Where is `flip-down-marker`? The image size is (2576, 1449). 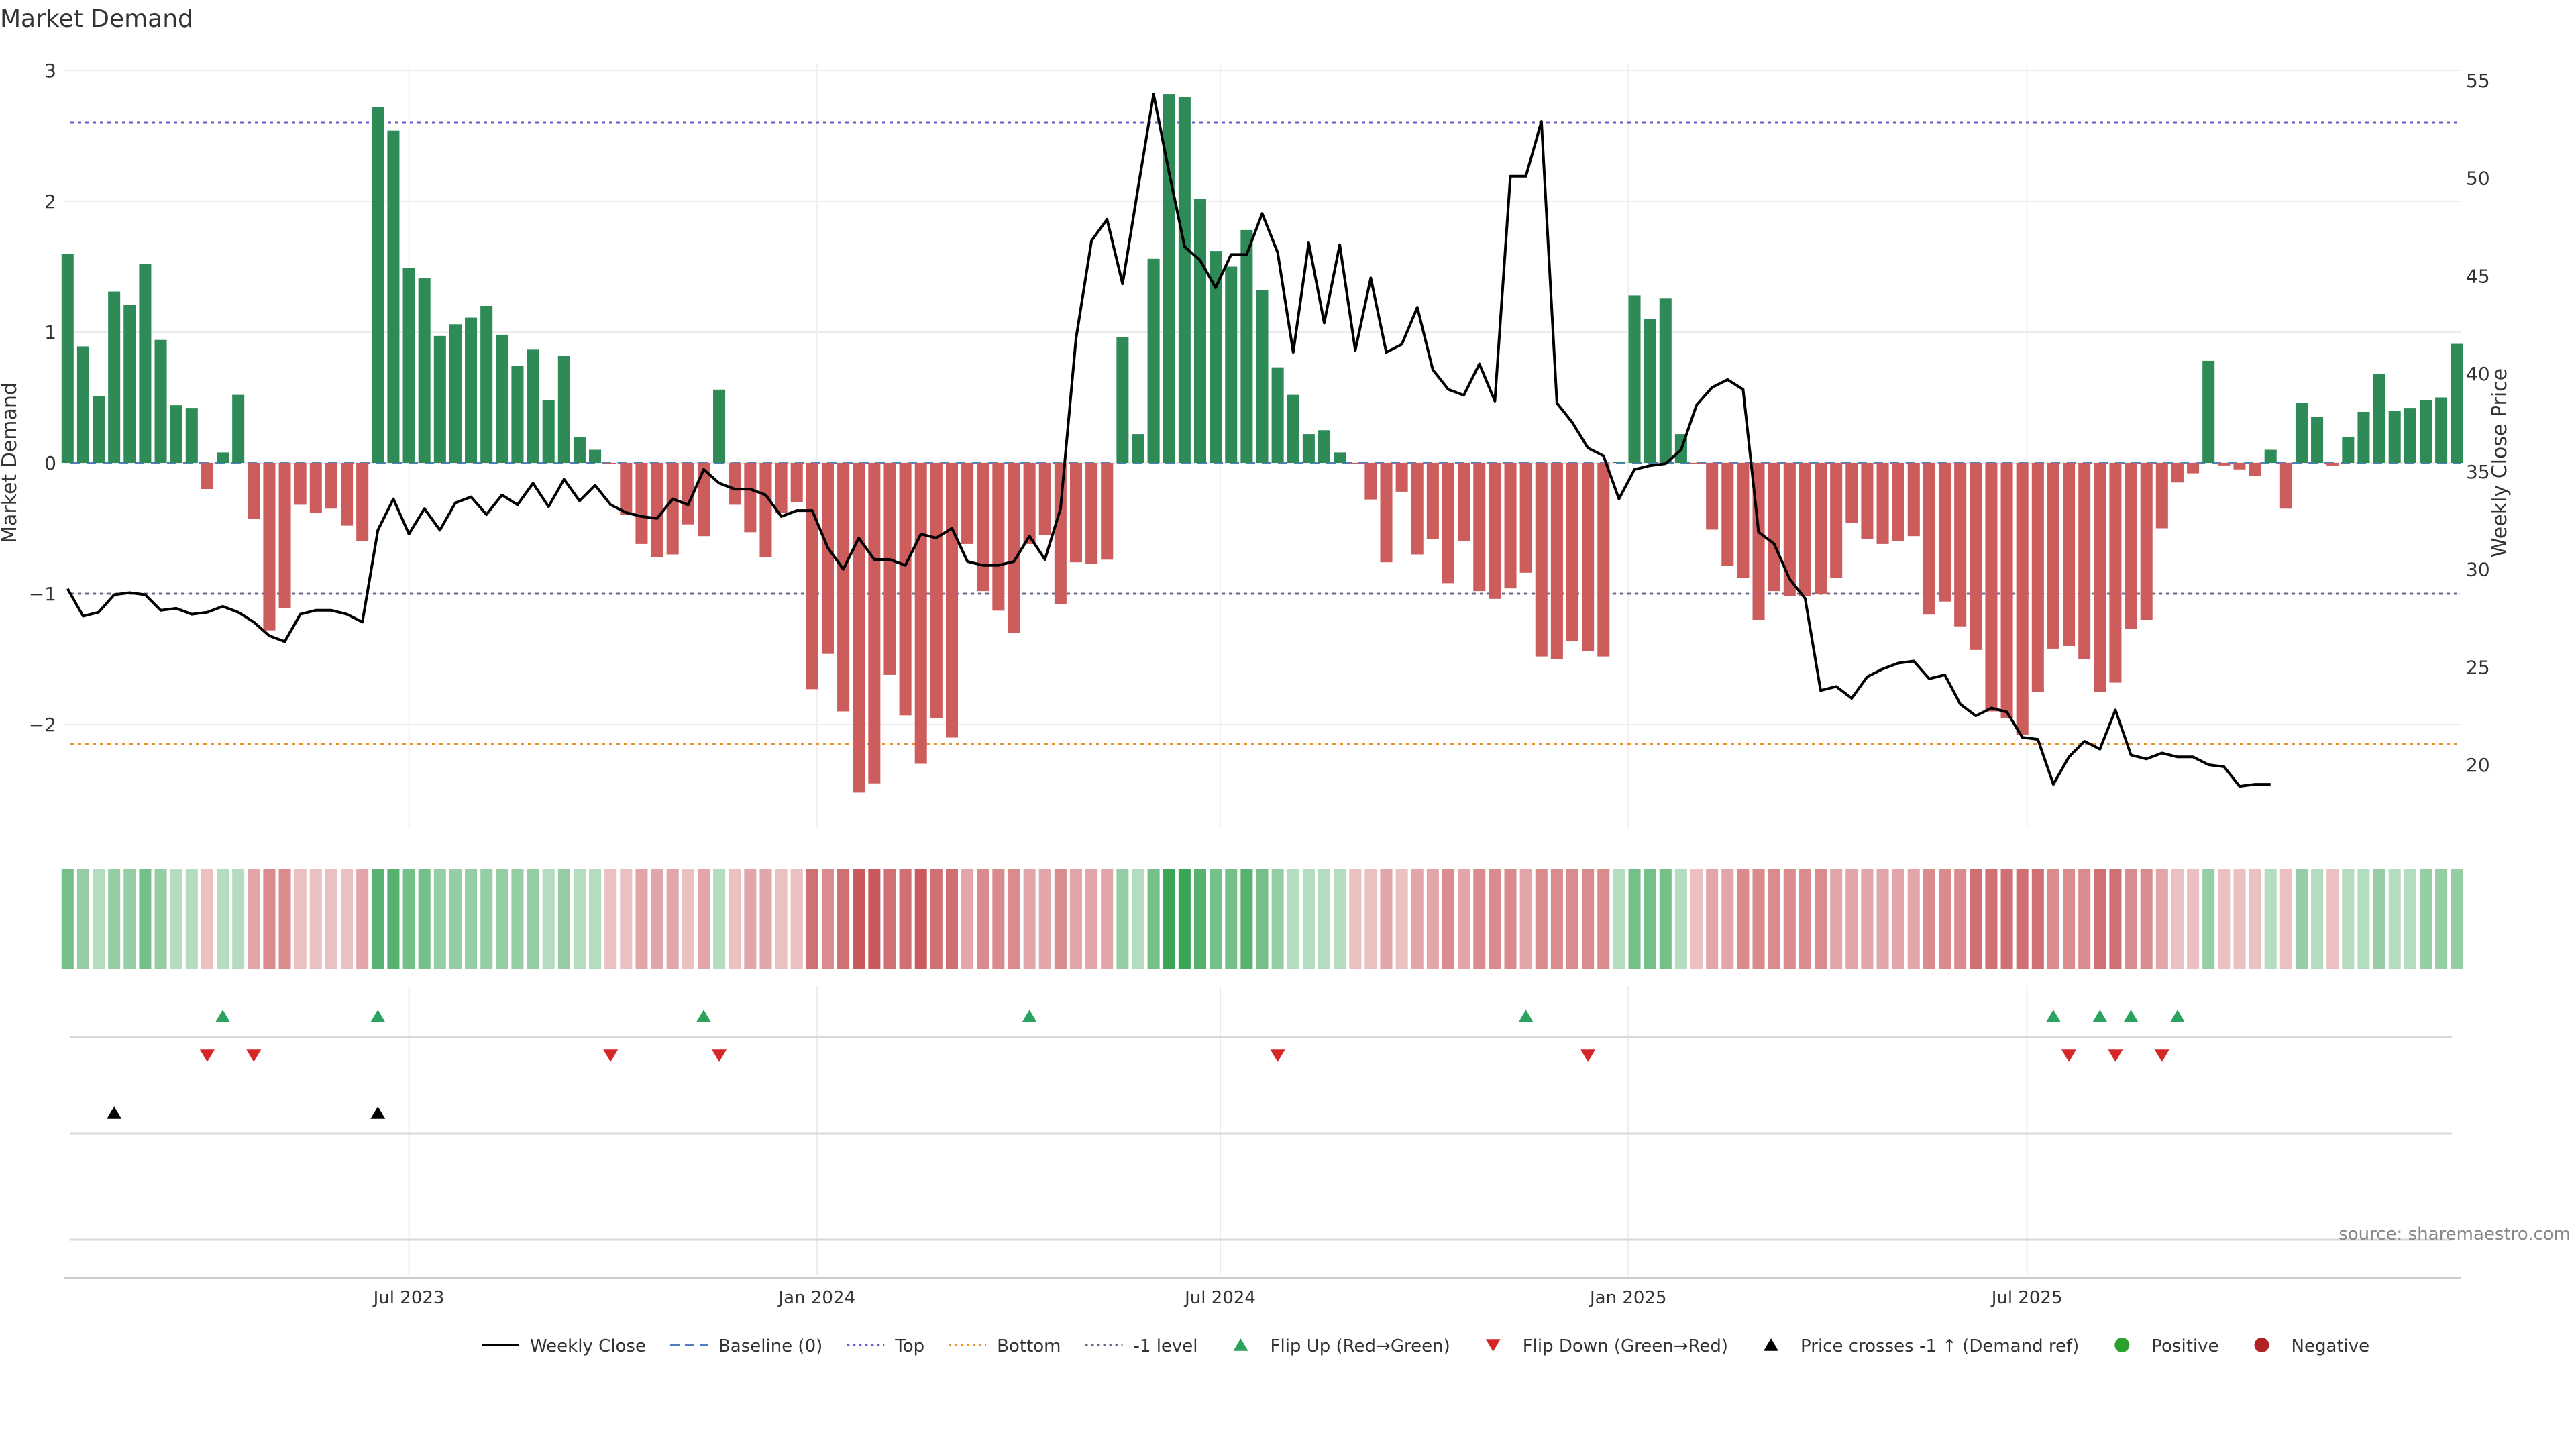 flip-down-marker is located at coordinates (1277, 1055).